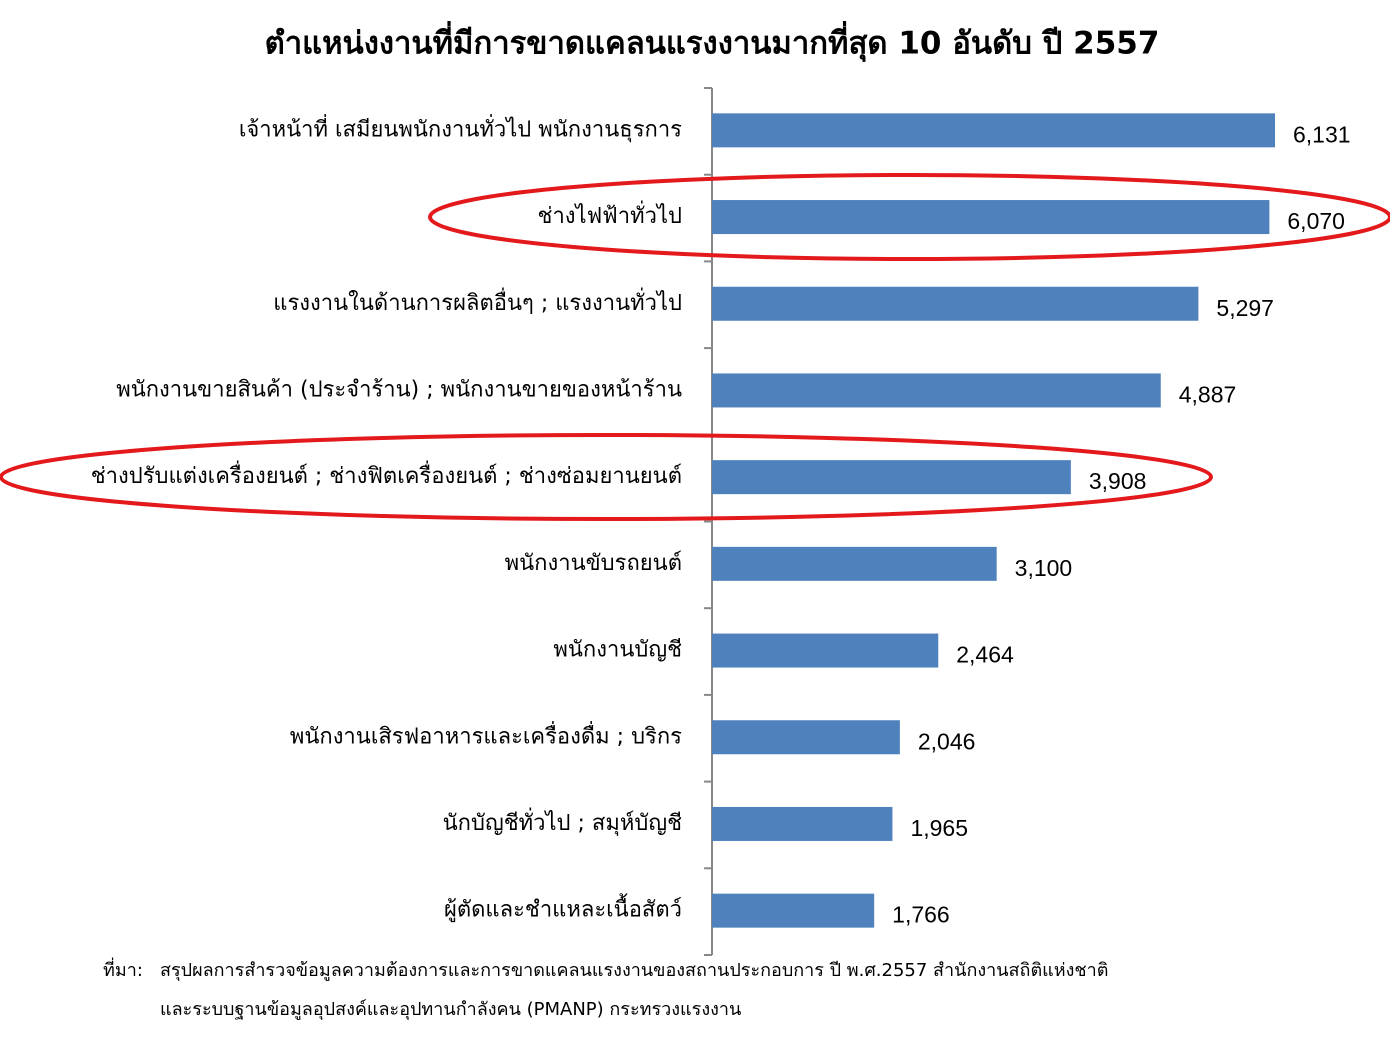 This screenshot has width=1390, height=1041. Describe the element at coordinates (921, 915) in the screenshot. I see `value-label: 1,766` at that location.